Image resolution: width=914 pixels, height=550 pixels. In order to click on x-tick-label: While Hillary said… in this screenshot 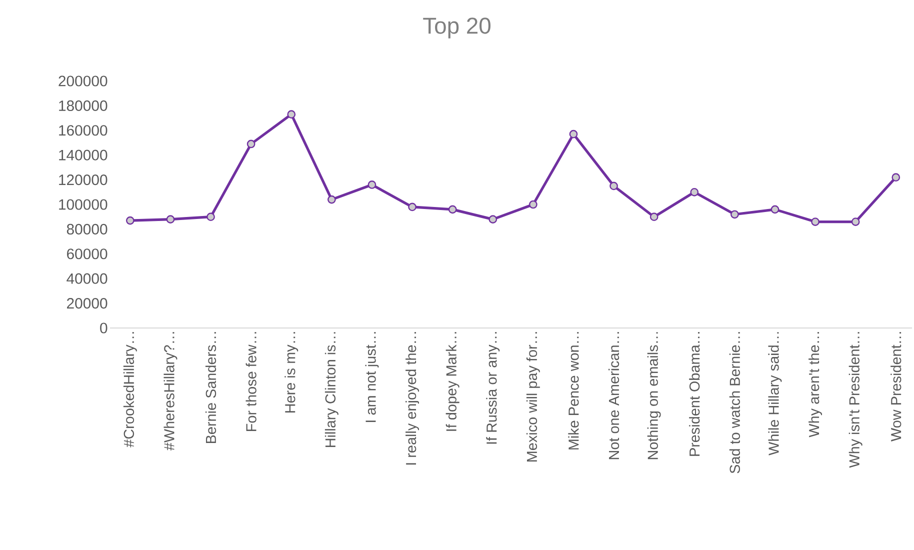, I will do `click(775, 394)`.